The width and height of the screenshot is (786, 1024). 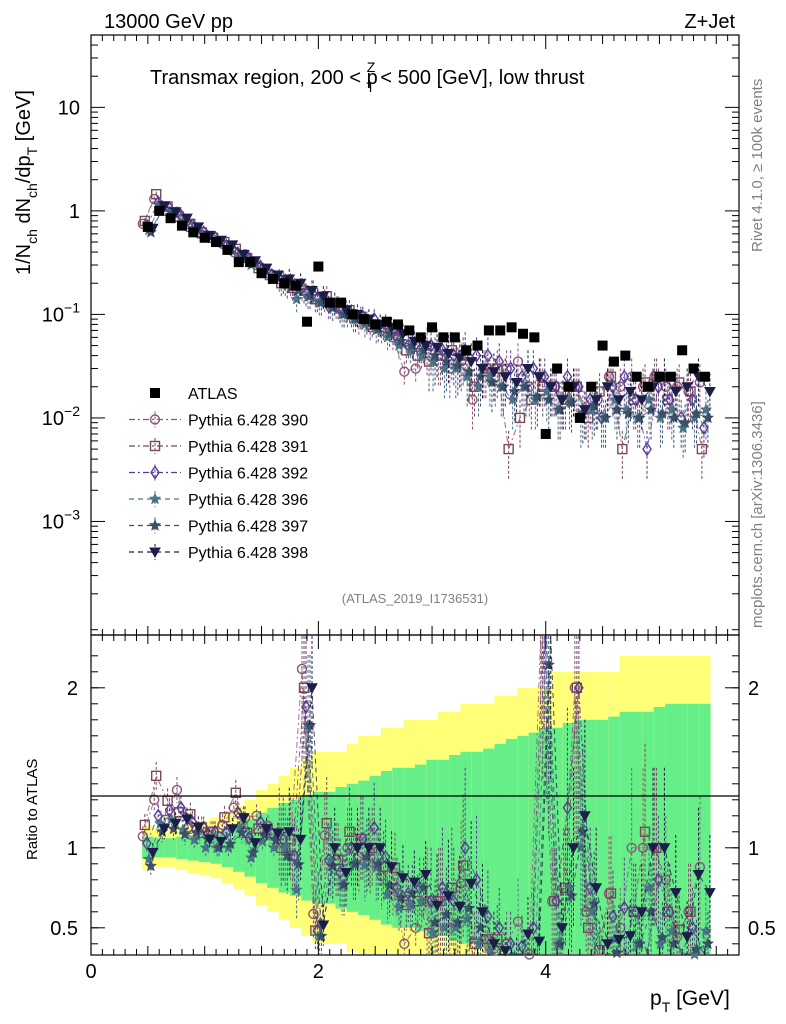 I want to click on y-tick-exp: −2, so click(x=72, y=411).